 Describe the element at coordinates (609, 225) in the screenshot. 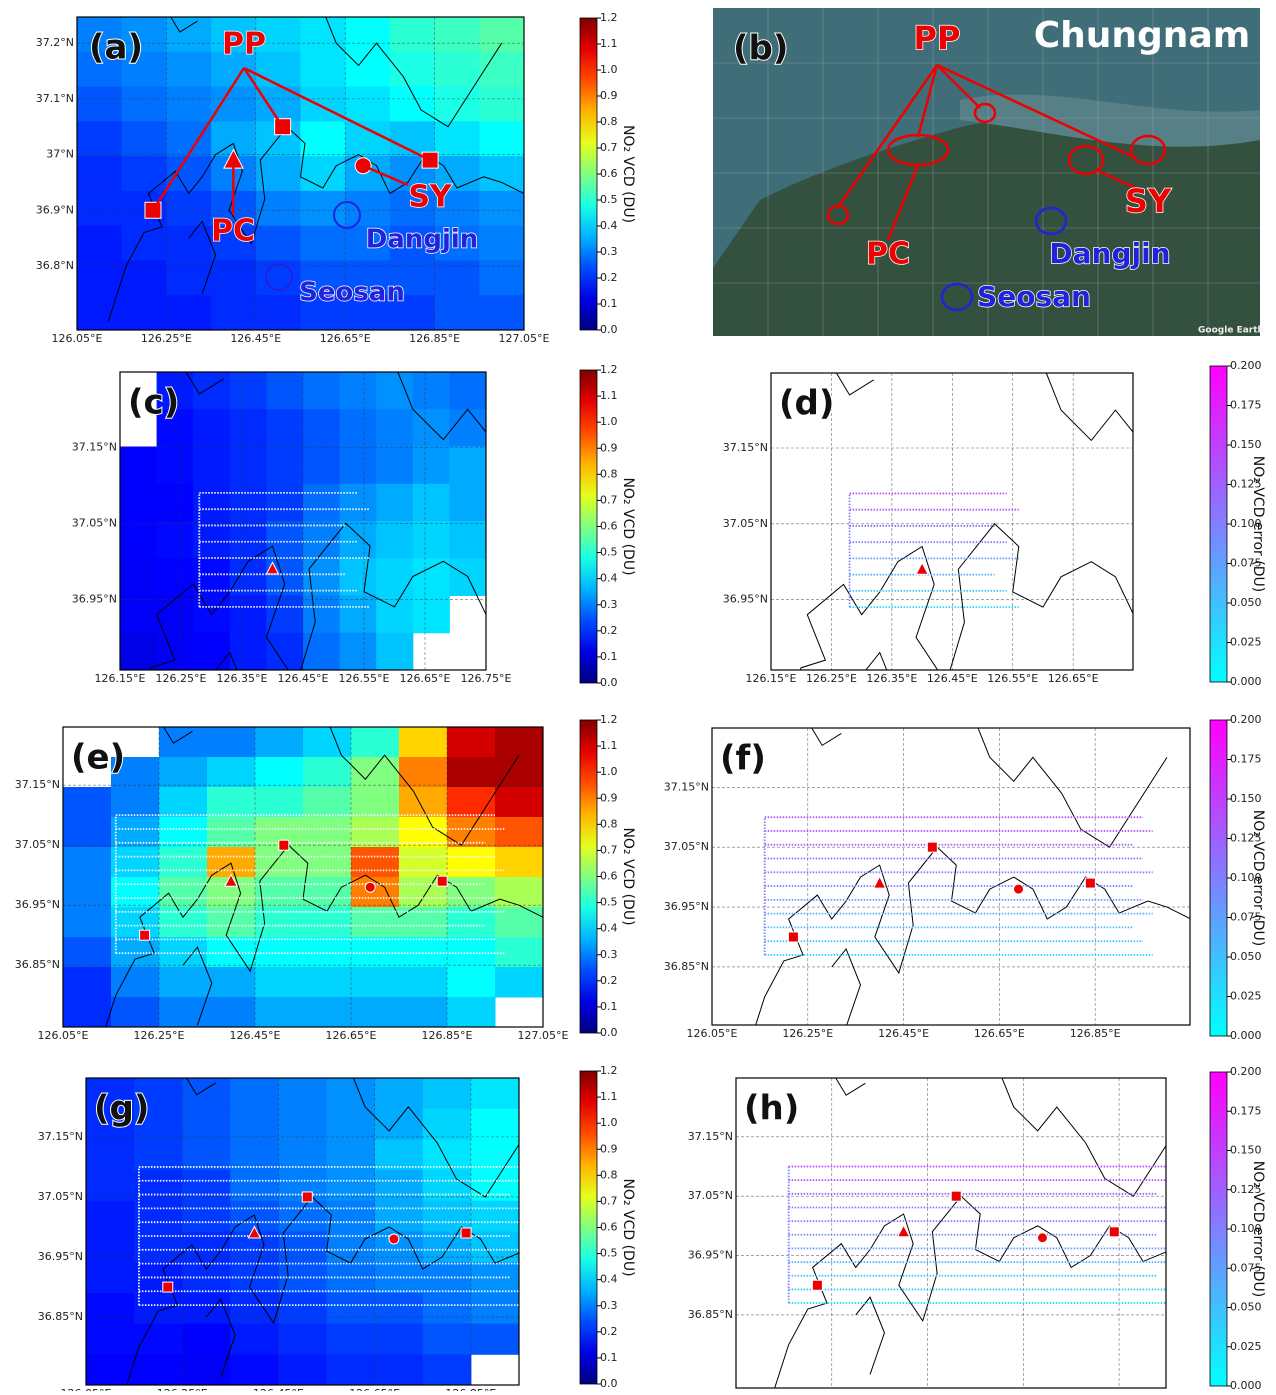

I see `colorbar-tick-label: 0.4` at that location.